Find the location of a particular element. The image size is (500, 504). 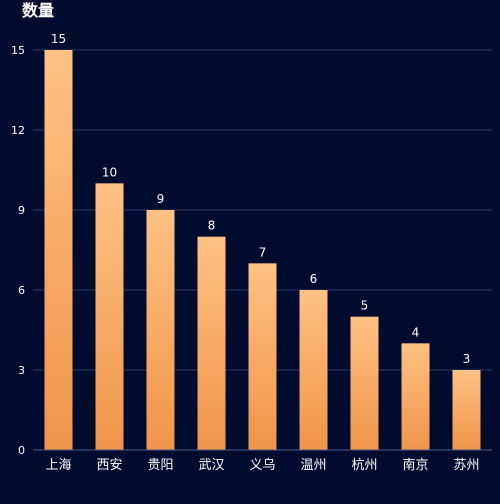

y-axis-ticks: 0 3 6 9 12 15 is located at coordinates (18, 250).